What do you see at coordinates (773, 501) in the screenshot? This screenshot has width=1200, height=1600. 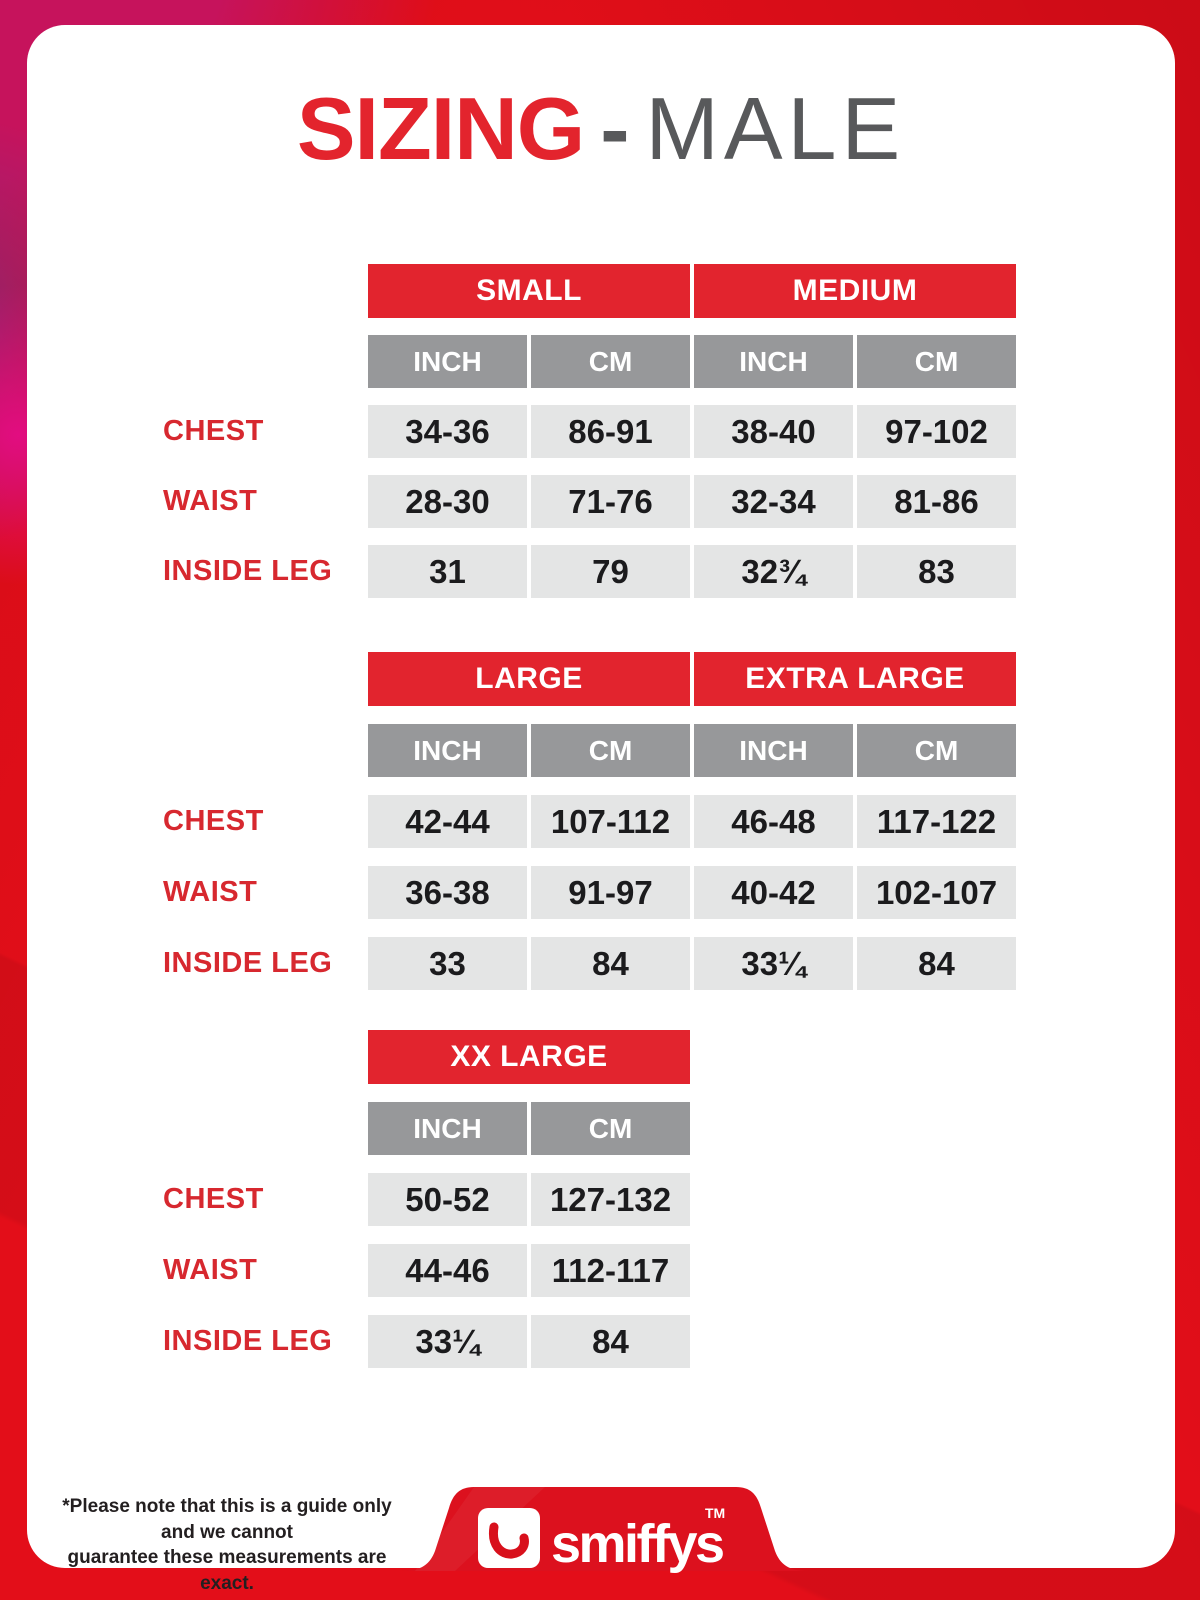 I see `cell-value: 32-34` at bounding box center [773, 501].